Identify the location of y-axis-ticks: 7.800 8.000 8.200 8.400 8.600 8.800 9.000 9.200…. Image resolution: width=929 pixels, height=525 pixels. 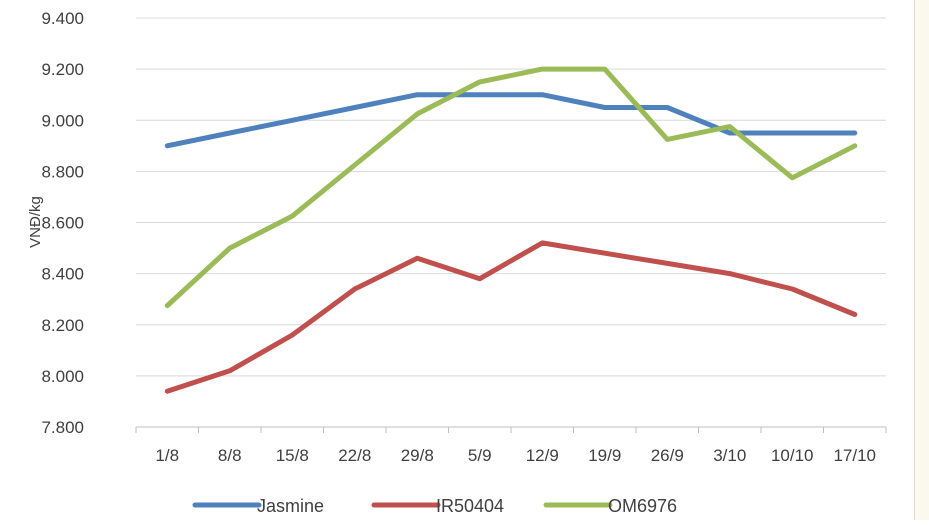
(62, 223).